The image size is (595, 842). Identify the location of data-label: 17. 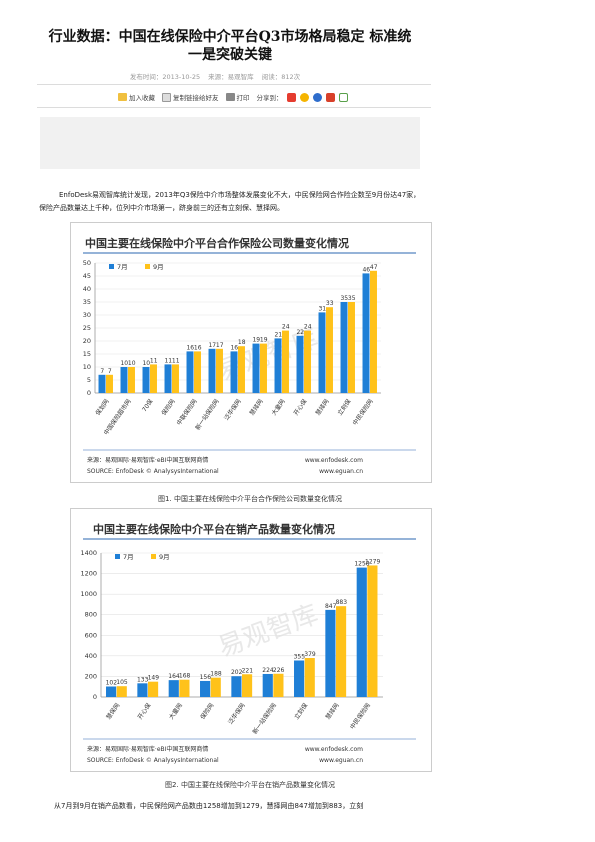
(212, 345).